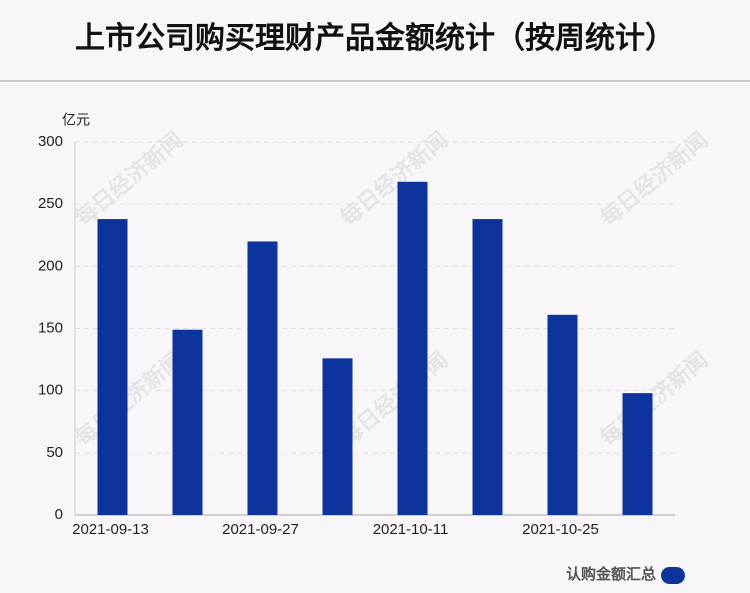 This screenshot has width=750, height=593. Describe the element at coordinates (50, 390) in the screenshot. I see `y-tick-label: 100` at that location.